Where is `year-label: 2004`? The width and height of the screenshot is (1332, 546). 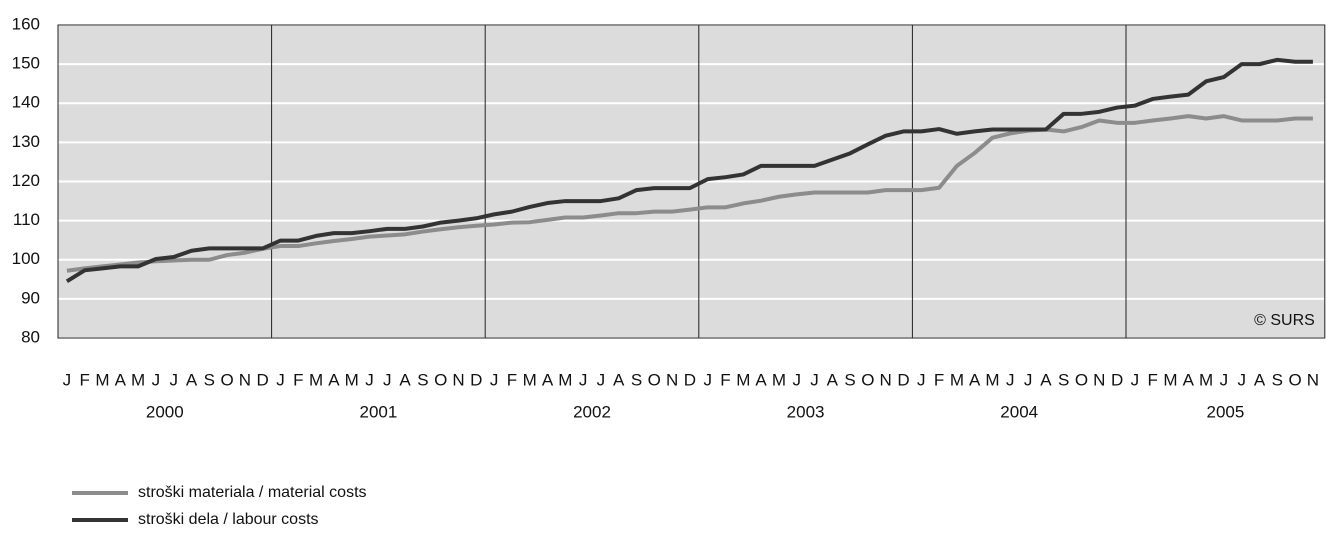 year-label: 2004 is located at coordinates (1019, 411).